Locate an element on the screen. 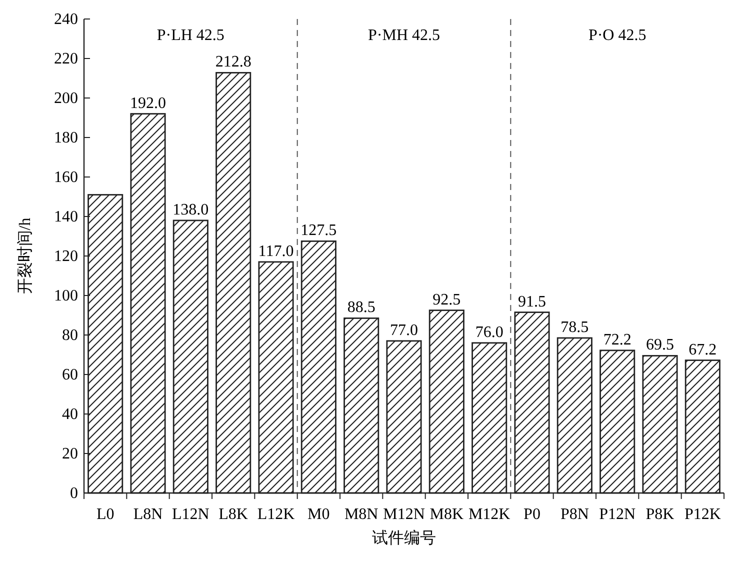 The height and width of the screenshot is (566, 739). x-tick-label: P0 is located at coordinates (532, 514).